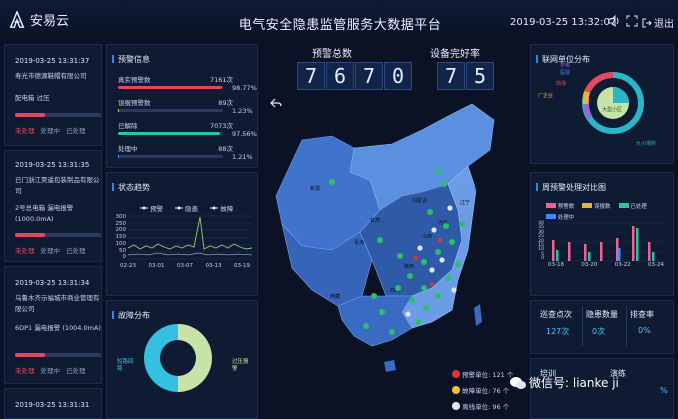  What do you see at coordinates (332, 54) in the screenshot?
I see `warning-total-label: 预警总数` at bounding box center [332, 54].